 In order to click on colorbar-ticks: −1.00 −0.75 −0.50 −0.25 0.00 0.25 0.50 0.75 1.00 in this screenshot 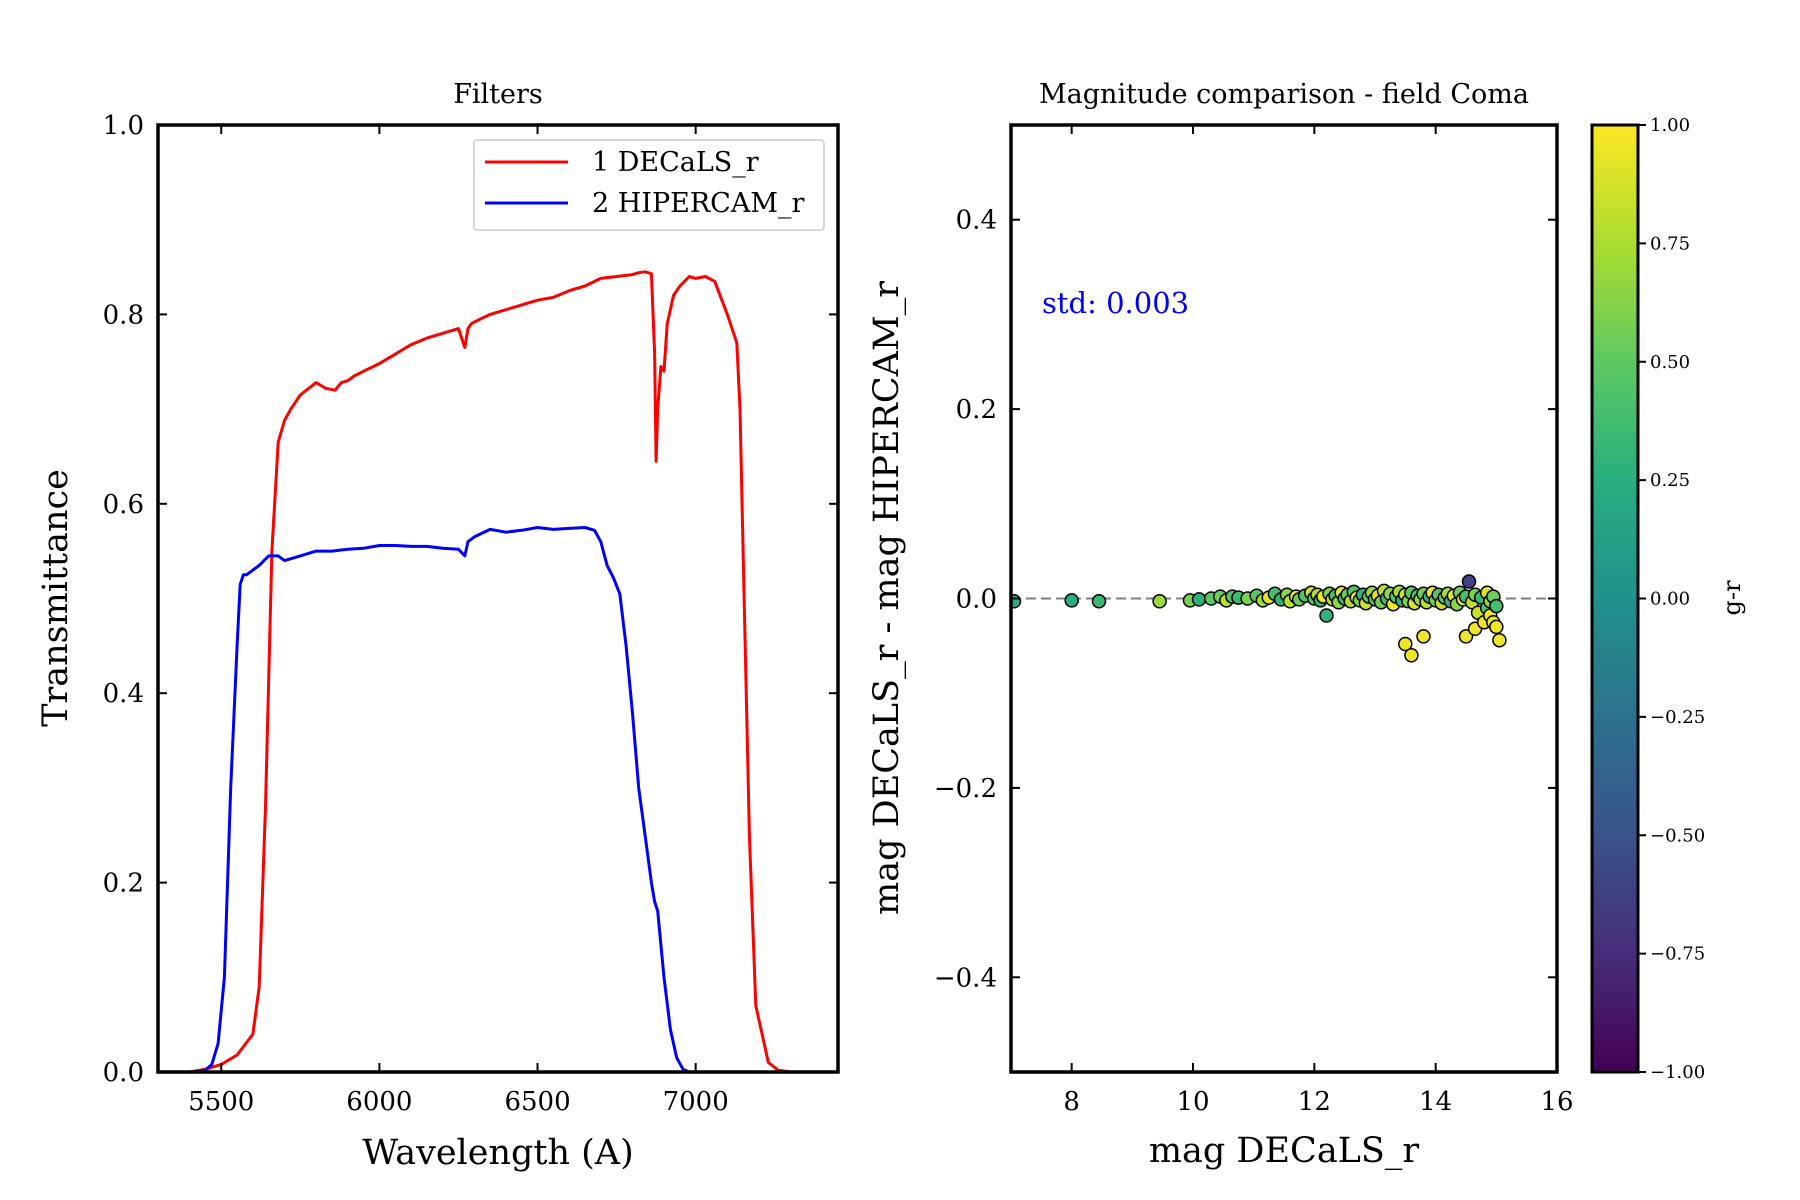, I will do `click(1671, 599)`.